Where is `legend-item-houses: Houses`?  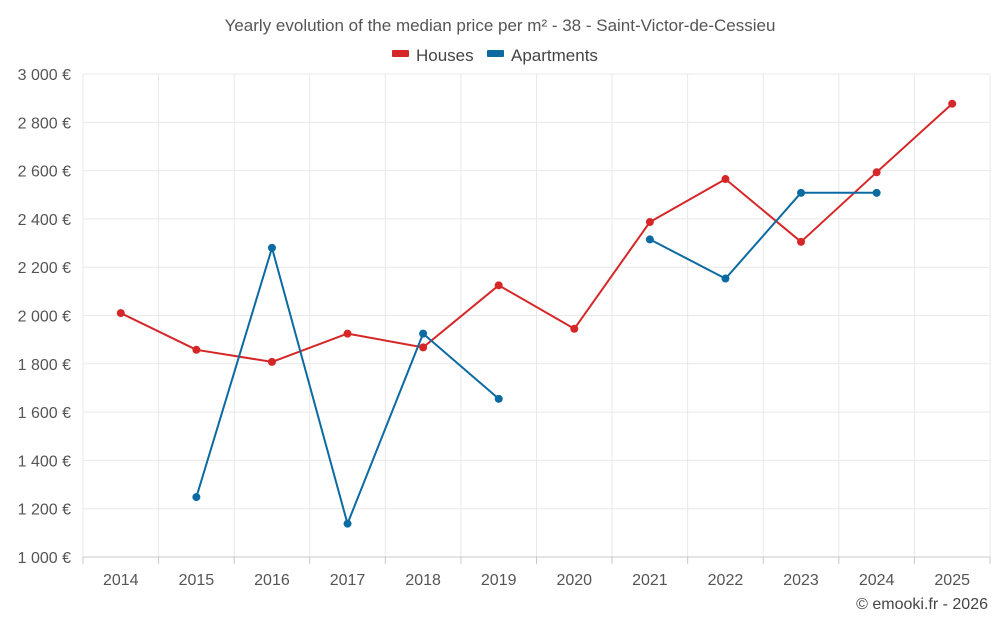
legend-item-houses: Houses is located at coordinates (433, 55).